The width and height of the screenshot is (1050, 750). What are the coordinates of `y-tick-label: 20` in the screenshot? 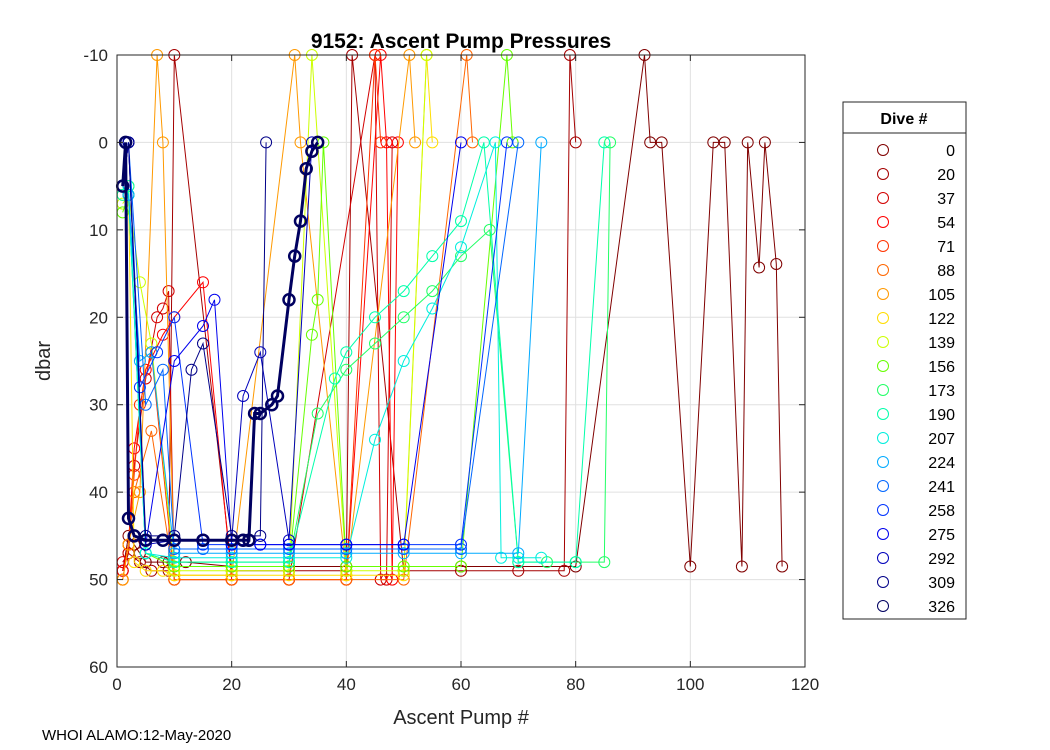 It's located at (98, 317).